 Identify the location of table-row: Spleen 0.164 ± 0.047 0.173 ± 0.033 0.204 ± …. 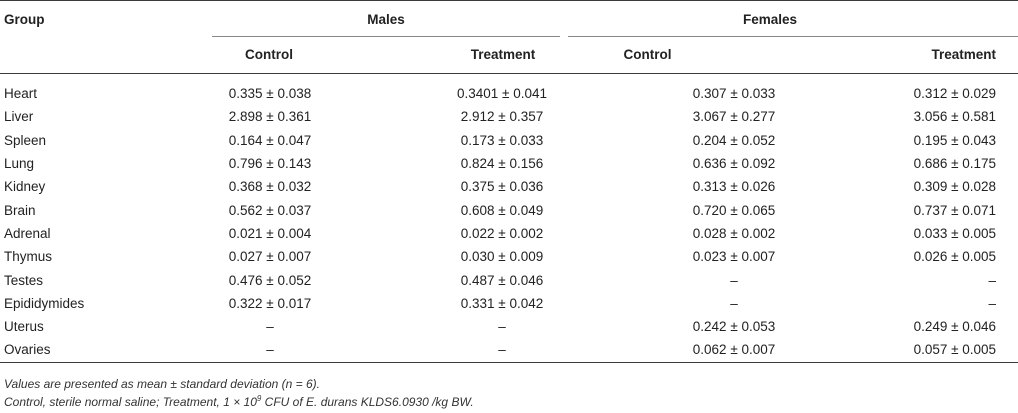
(509, 140).